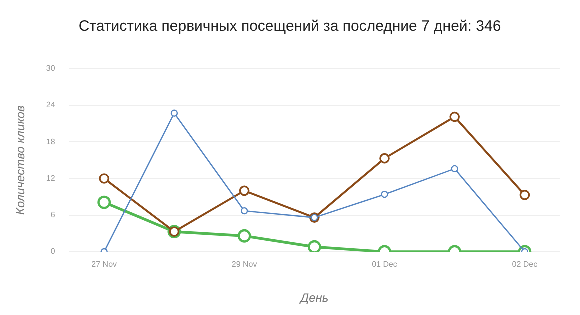  Describe the element at coordinates (105, 265) in the screenshot. I see `x-tick-label: 27 Nov` at that location.